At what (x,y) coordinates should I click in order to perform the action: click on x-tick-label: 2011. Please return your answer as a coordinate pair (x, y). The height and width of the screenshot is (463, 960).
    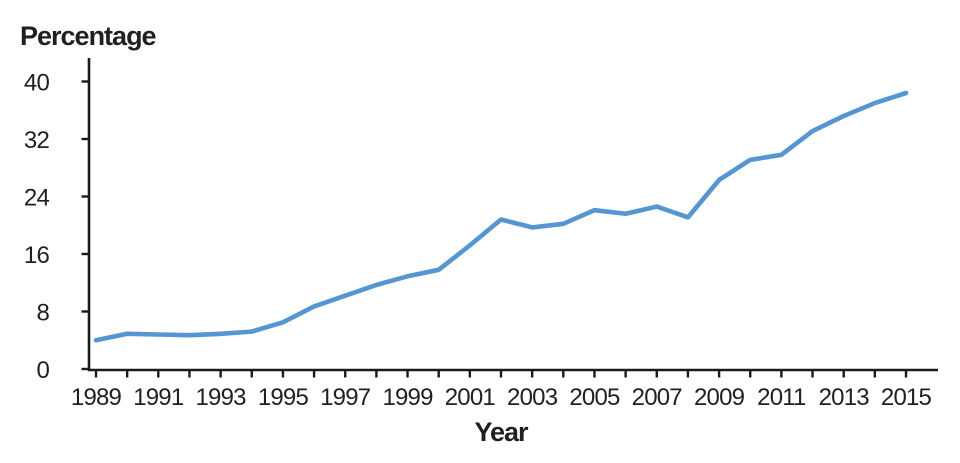
    Looking at the image, I should click on (781, 397).